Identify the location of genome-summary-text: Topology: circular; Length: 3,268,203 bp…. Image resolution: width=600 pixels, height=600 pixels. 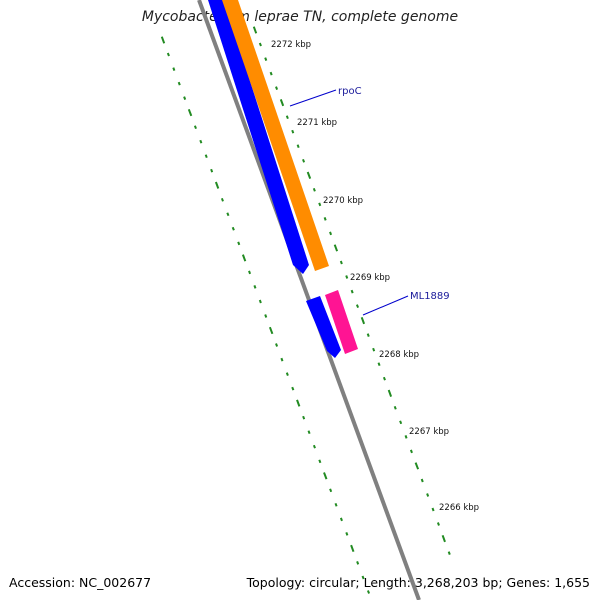
(418, 582).